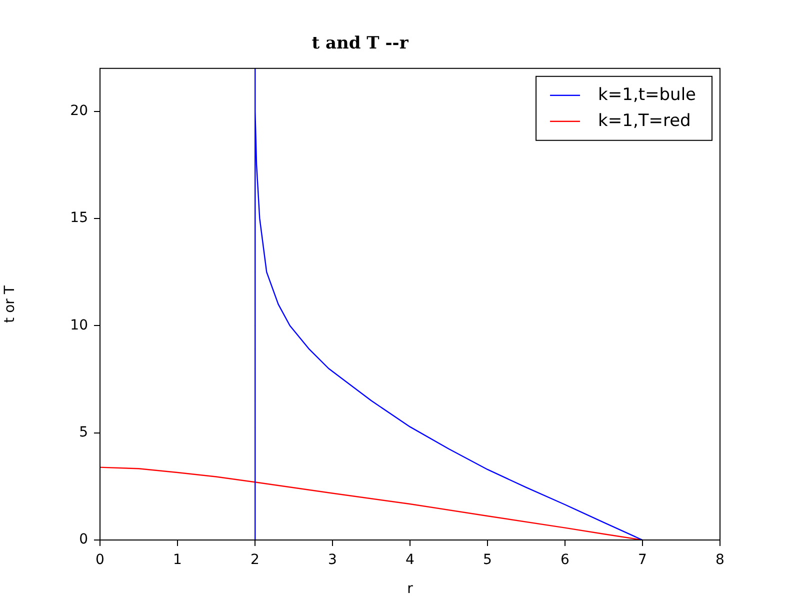 The image size is (800, 600). I want to click on x-tick-label: 2, so click(255, 560).